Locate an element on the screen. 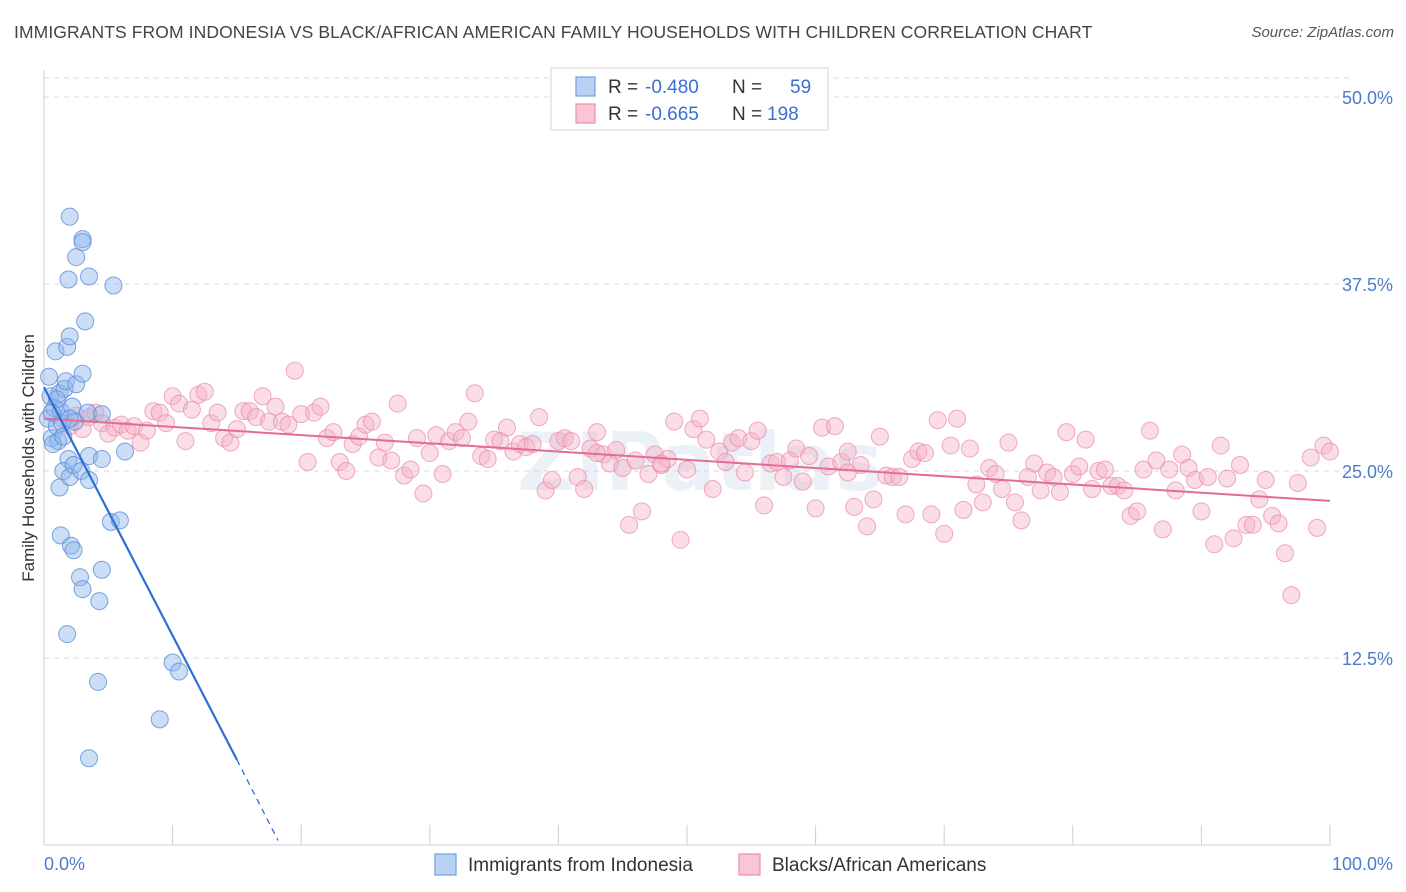 Image resolution: width=1406 pixels, height=892 pixels. legend-n-value-1: 59 is located at coordinates (800, 87).